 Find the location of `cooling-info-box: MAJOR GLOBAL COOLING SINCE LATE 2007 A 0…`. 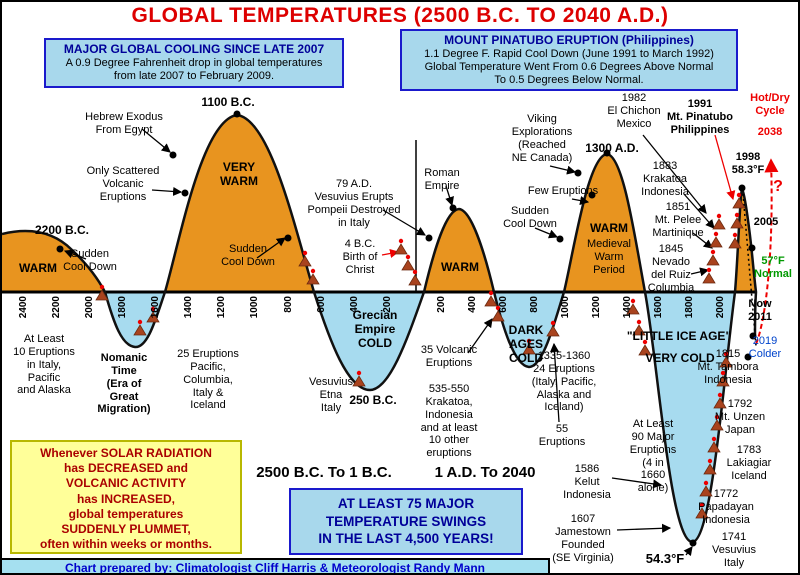

cooling-info-box: MAJOR GLOBAL COOLING SINCE LATE 2007 A 0… is located at coordinates (194, 63).